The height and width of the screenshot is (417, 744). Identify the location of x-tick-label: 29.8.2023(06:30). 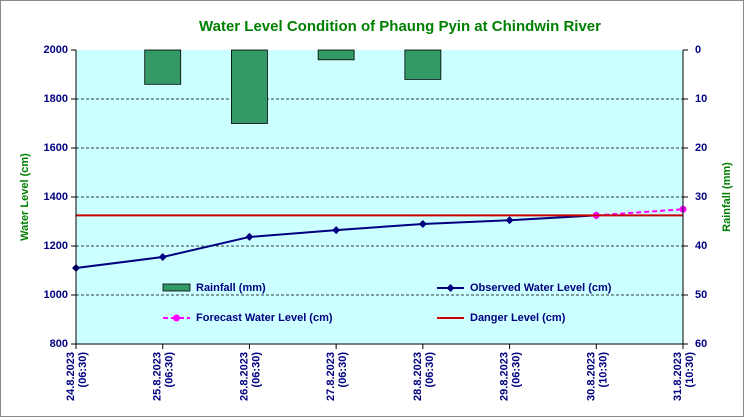
(511, 376).